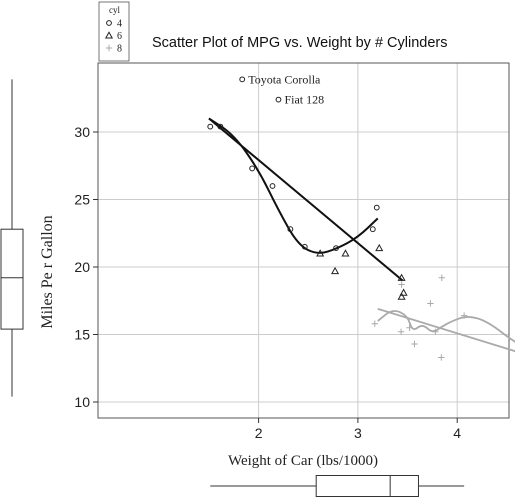 The image size is (515, 500). Describe the element at coordinates (286, 89) in the screenshot. I see `point-annotations: Toyota Corolla Fiat 128` at that location.